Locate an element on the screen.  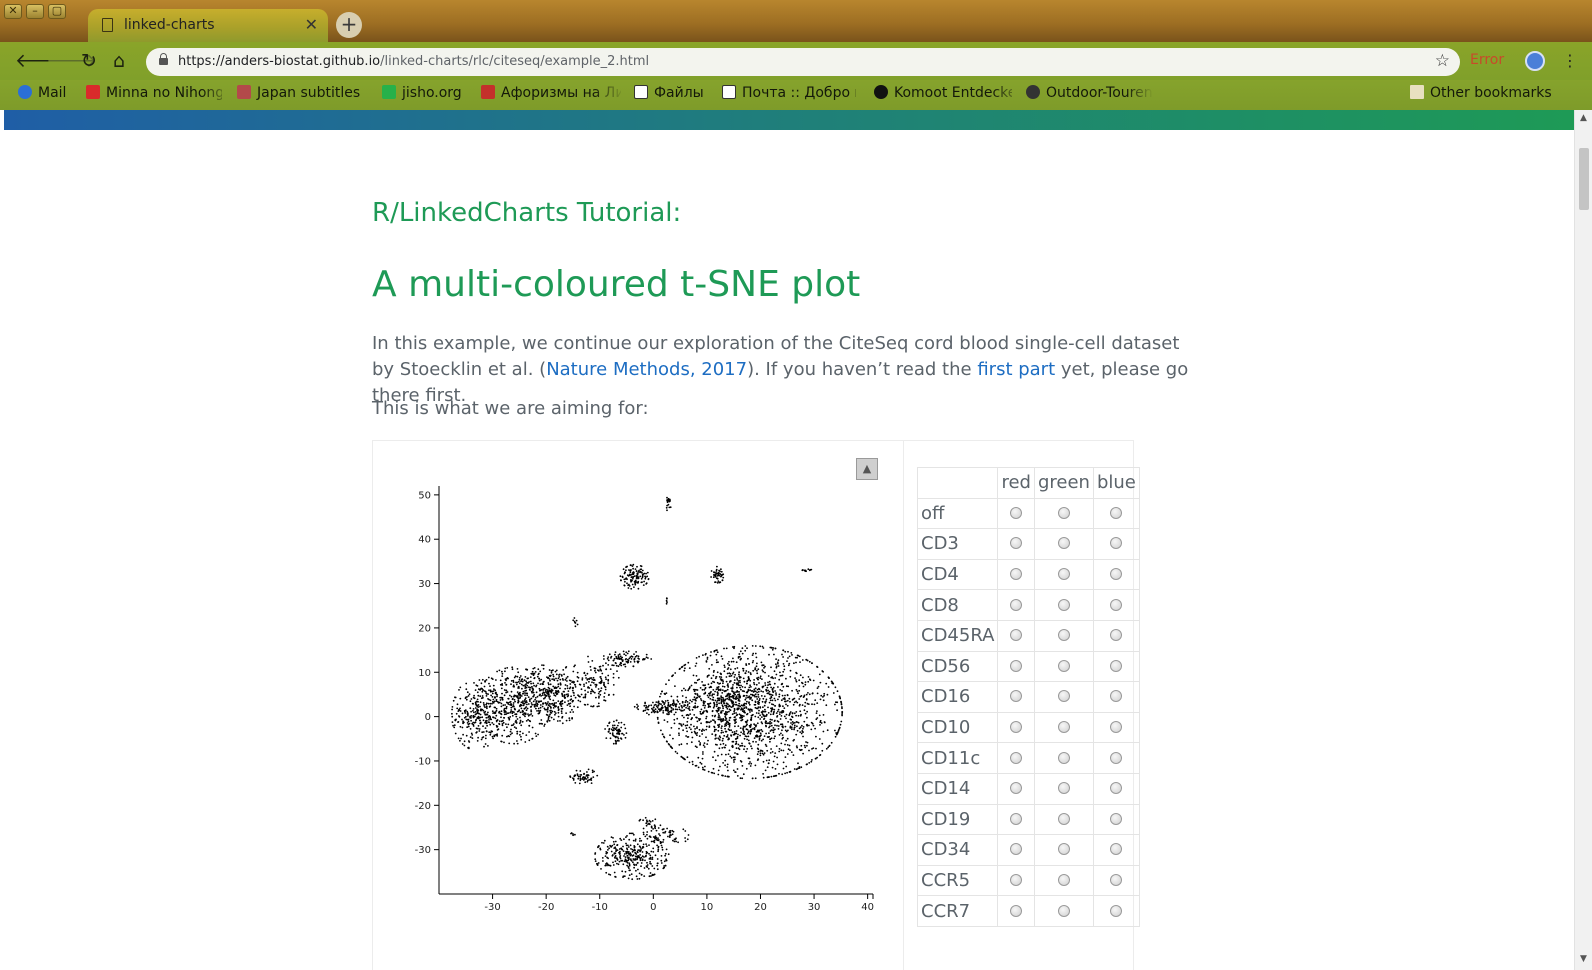
bookmark-star-icon: ☆ is located at coordinates (1442, 61).